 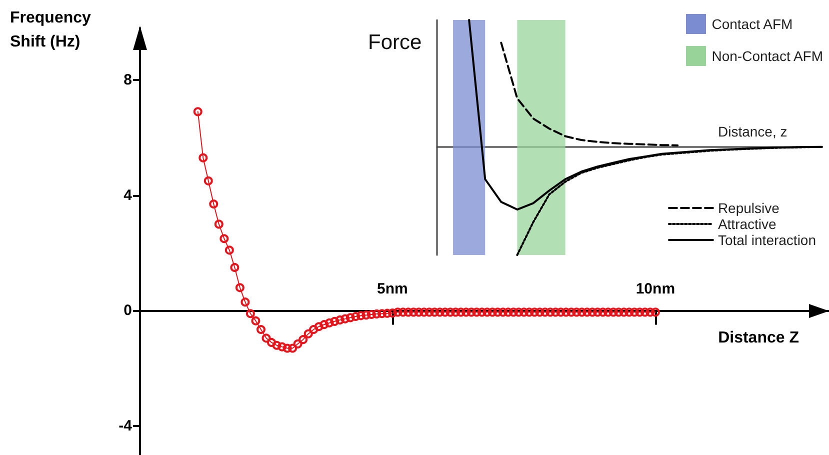 What do you see at coordinates (656, 289) in the screenshot?
I see `x-tick-label: 10nm` at bounding box center [656, 289].